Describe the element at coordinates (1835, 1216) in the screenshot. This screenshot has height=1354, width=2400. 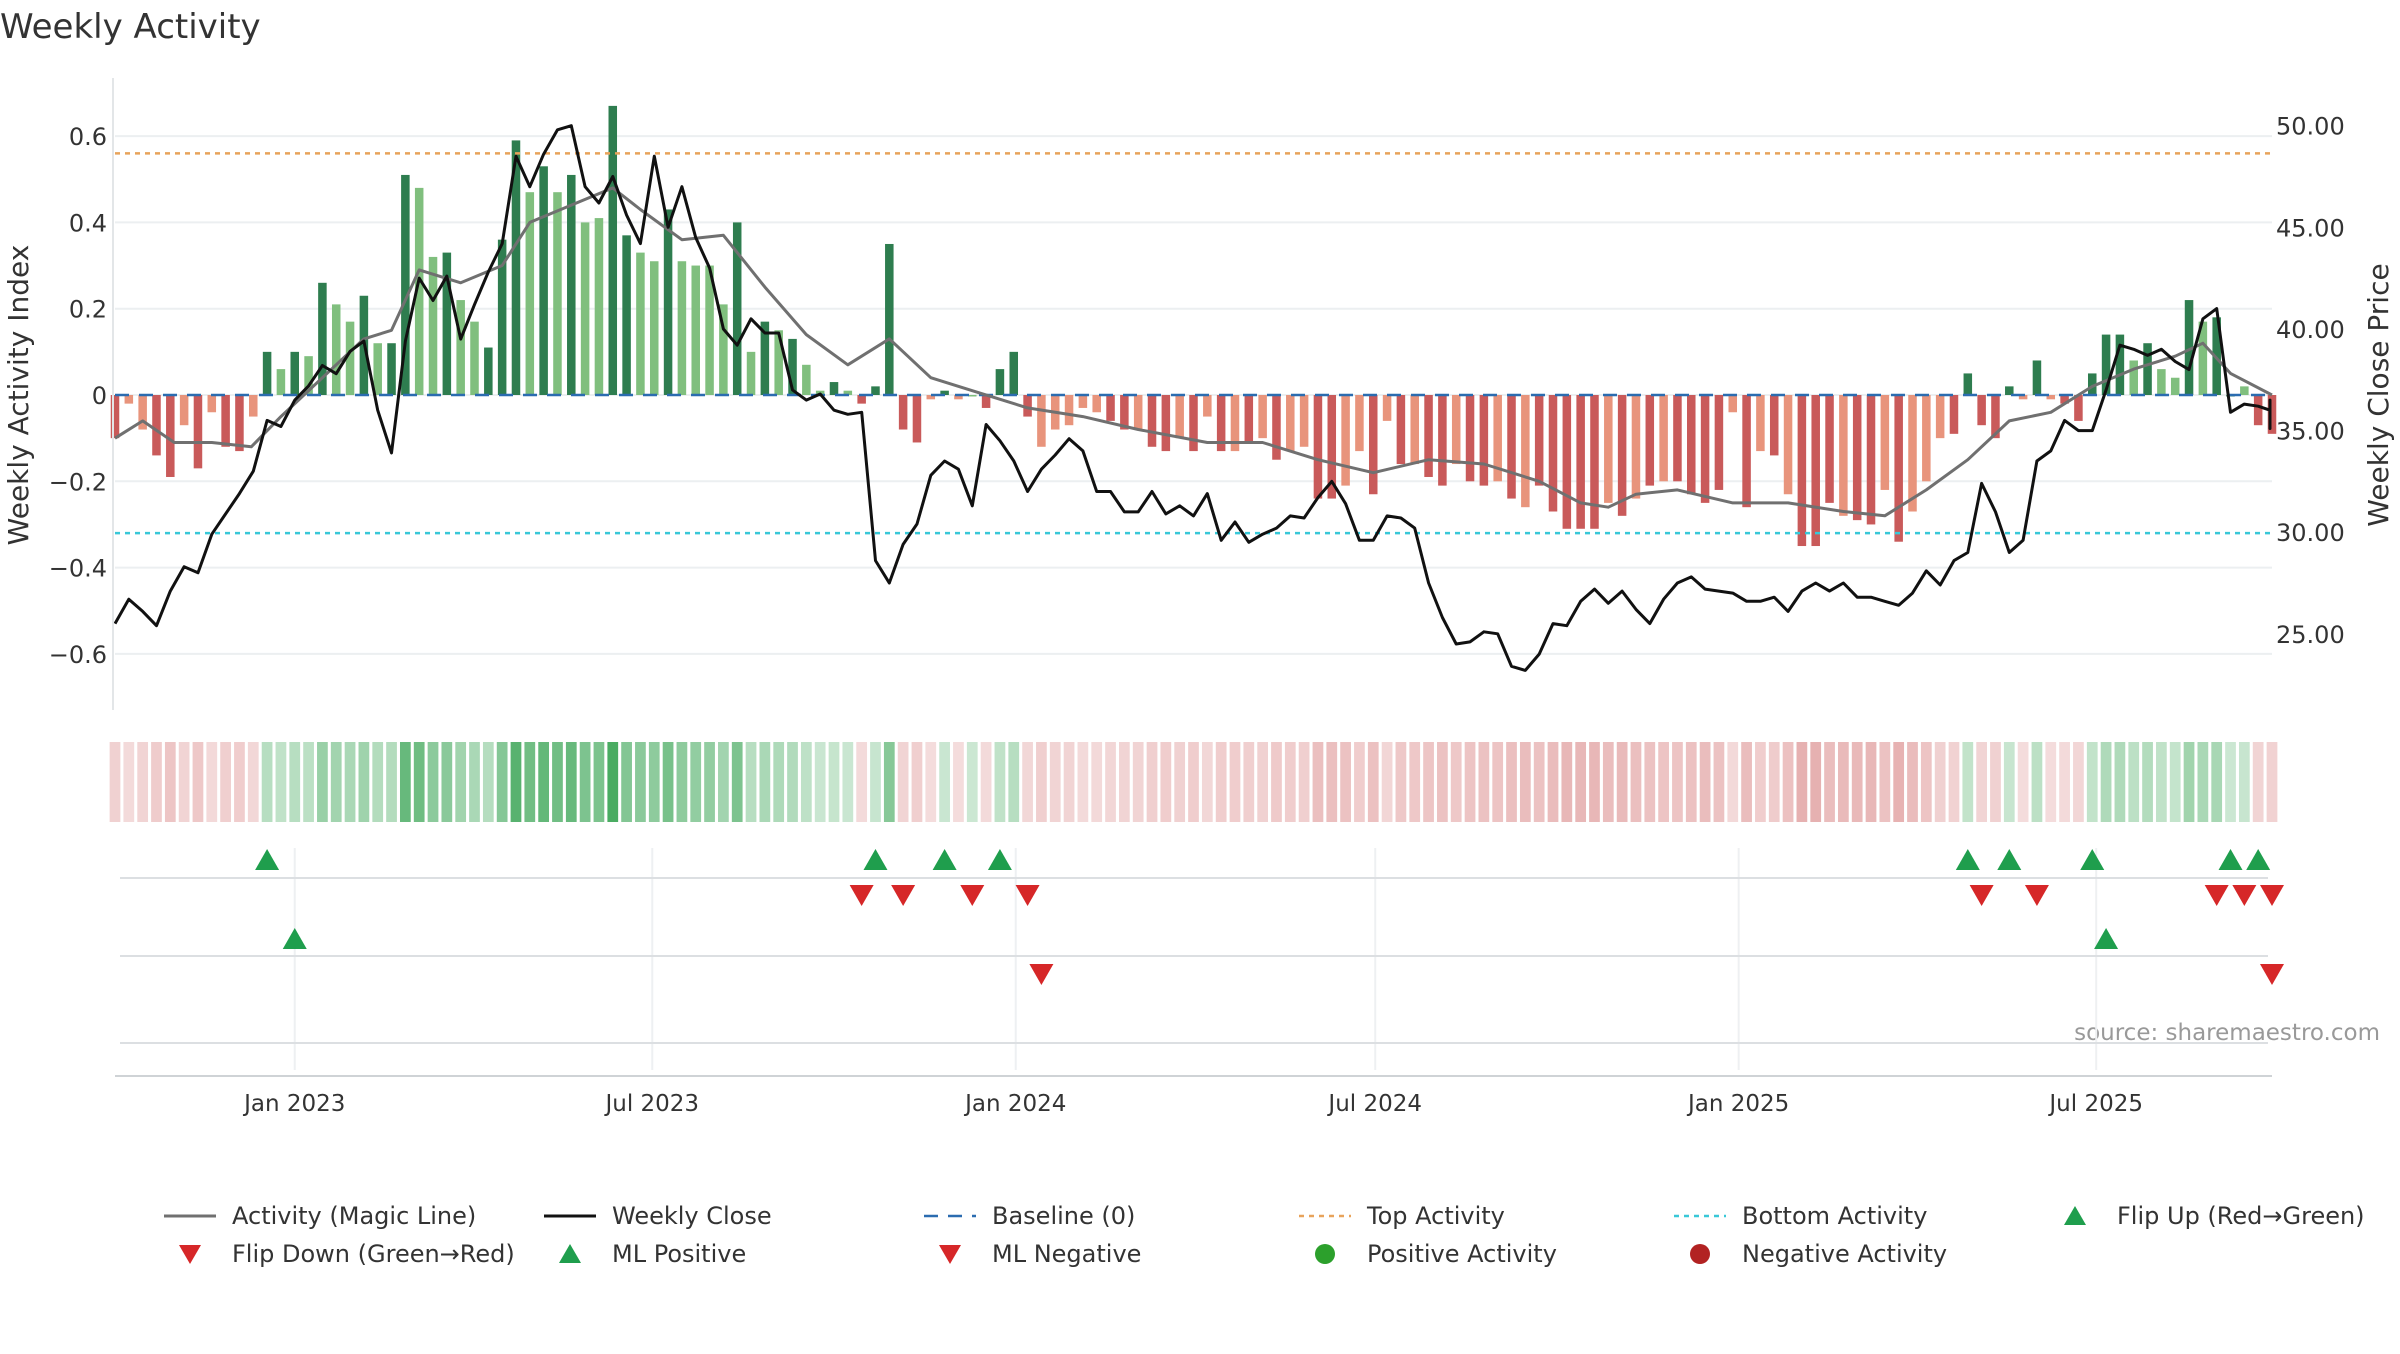
I see `legend-label: Bottom Activity` at that location.